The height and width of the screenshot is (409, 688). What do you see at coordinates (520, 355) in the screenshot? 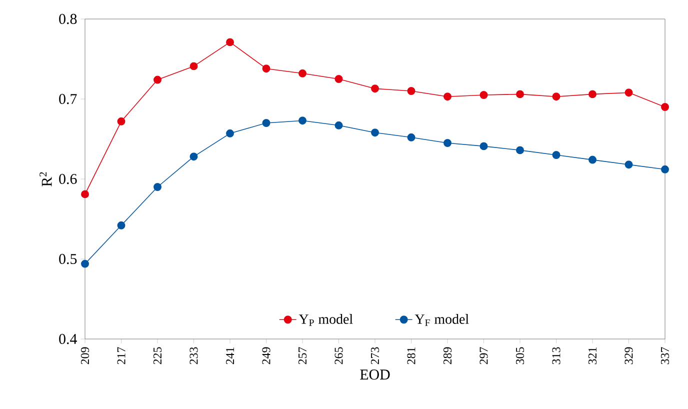
I see `x-tick-label: 305` at bounding box center [520, 355].